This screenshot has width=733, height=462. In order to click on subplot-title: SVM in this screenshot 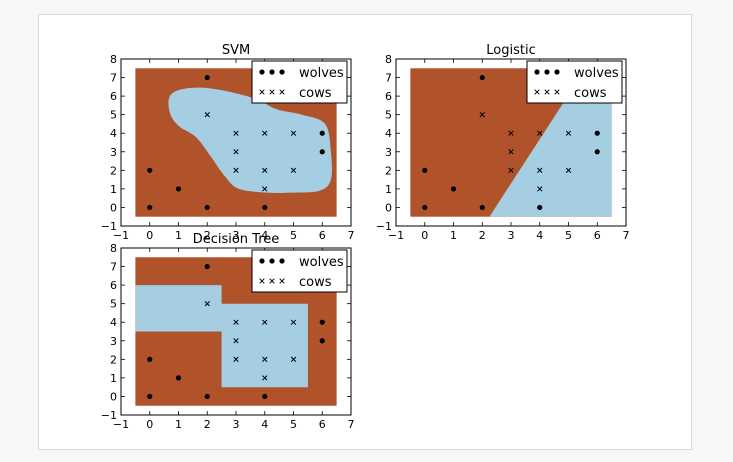, I will do `click(236, 50)`.